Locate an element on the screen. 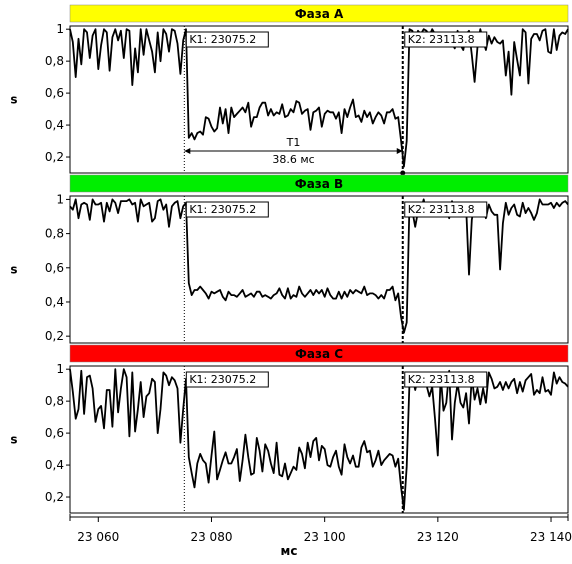 This screenshot has height=564, width=572. x-tick-label: 23 140 is located at coordinates (551, 537).